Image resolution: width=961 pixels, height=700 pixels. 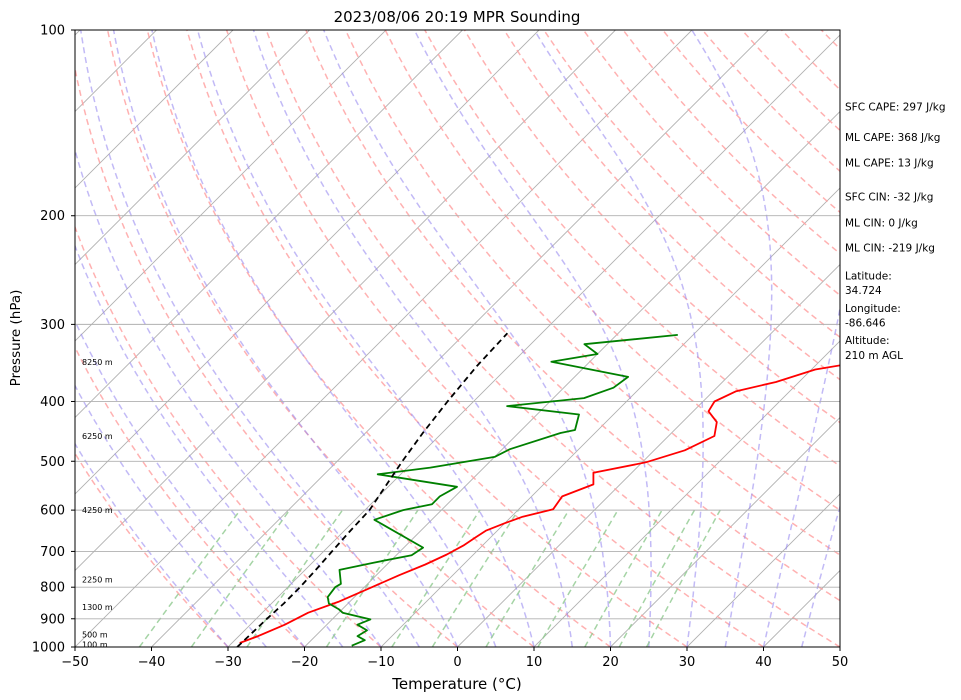 I want to click on annotation-text: ML CIN: 0 J/kg, so click(x=881, y=223).